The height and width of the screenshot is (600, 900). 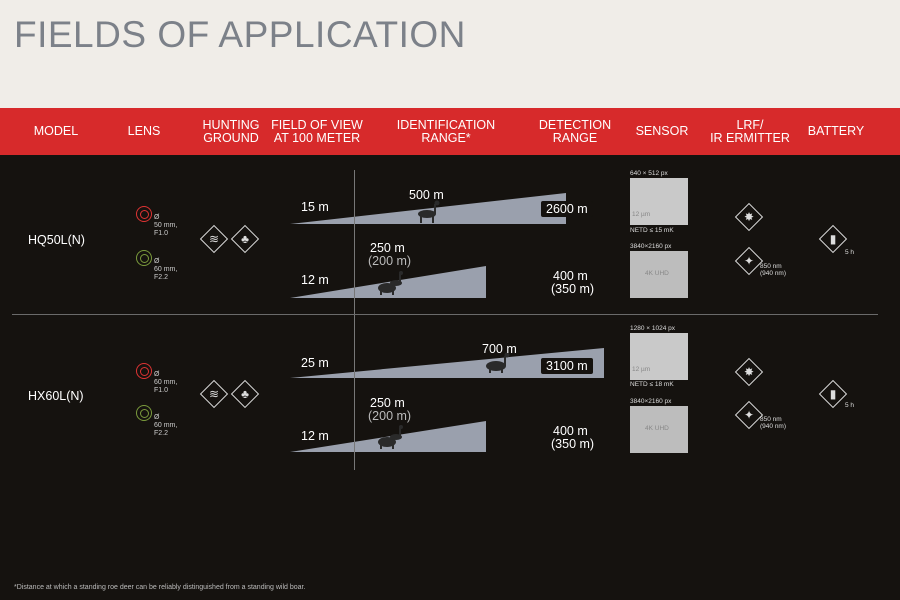 What do you see at coordinates (354, 320) in the screenshot?
I see `range-baseline` at bounding box center [354, 320].